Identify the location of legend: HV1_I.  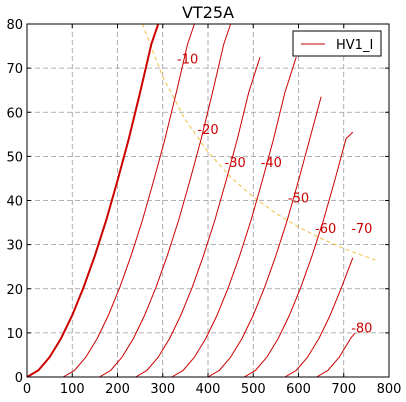
(337, 43).